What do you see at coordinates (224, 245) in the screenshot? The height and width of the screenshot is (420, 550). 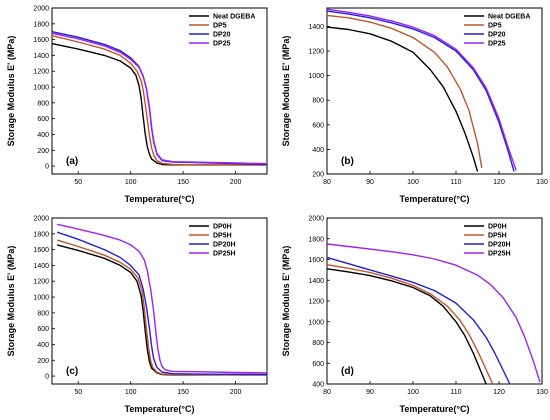 I see `legend-label: DP20H` at bounding box center [224, 245].